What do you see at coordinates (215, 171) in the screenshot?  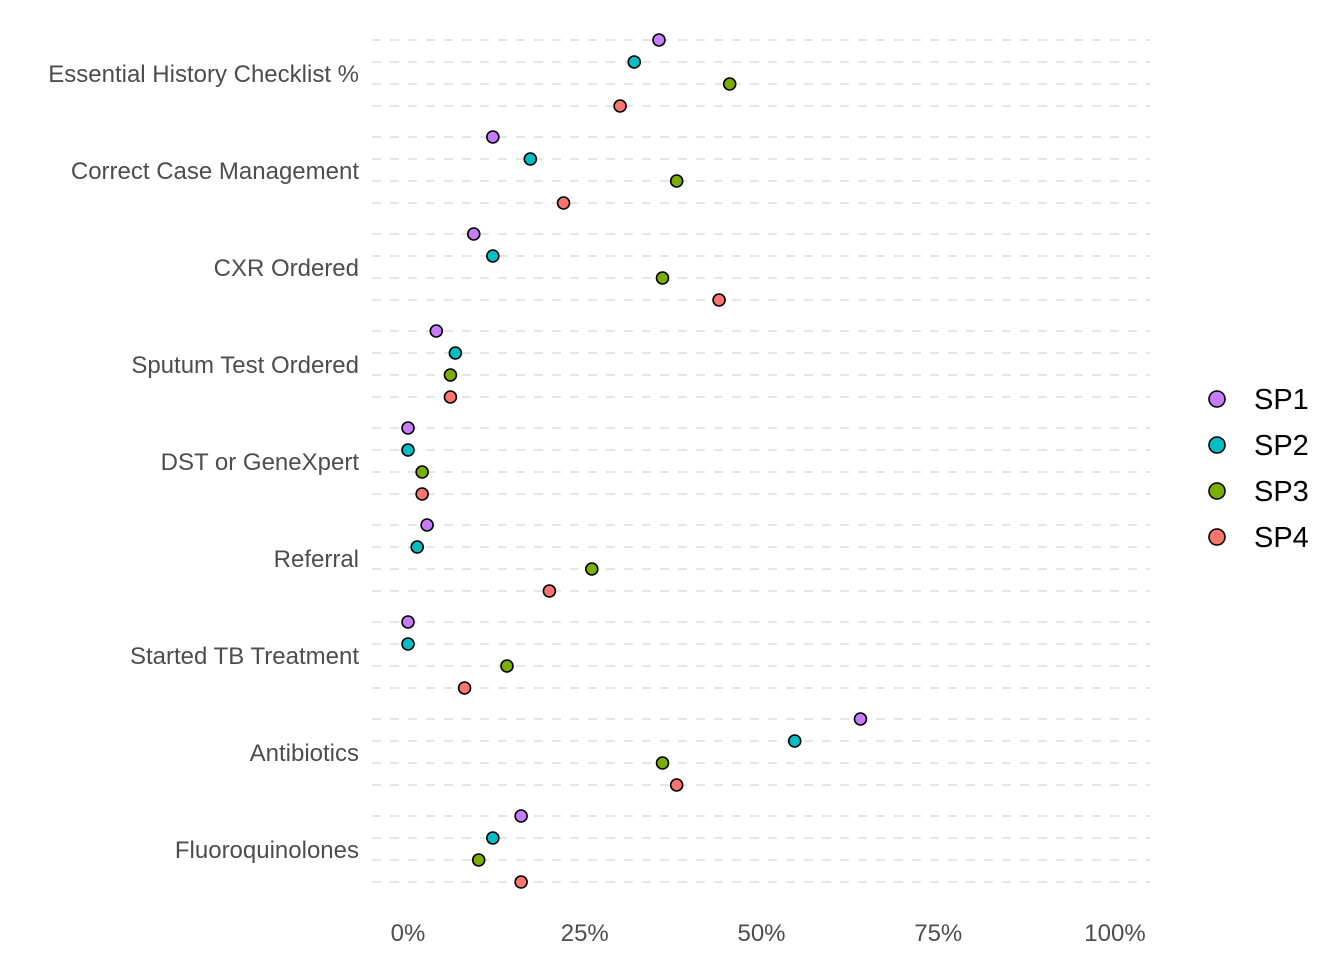 I see `category-label-correct-case-management: Correct Case Management` at bounding box center [215, 171].